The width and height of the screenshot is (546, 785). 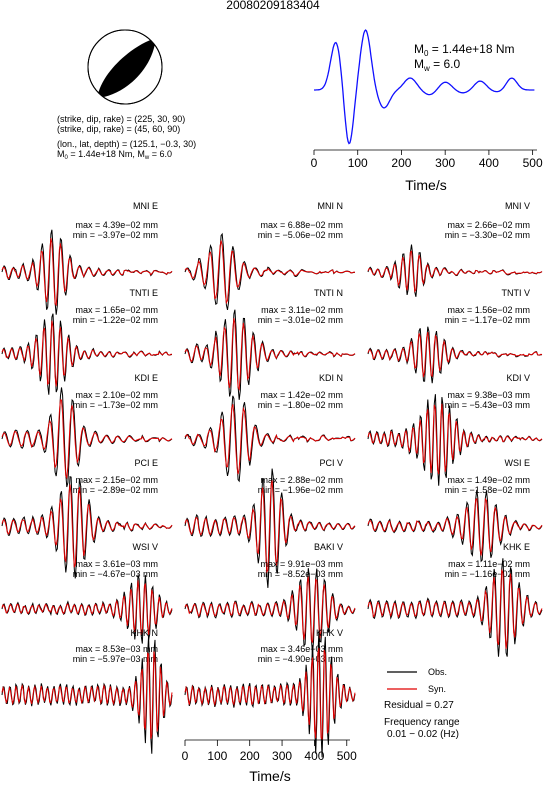 What do you see at coordinates (487, 320) in the screenshot?
I see `station-min: min = −1.17e−02 mm` at bounding box center [487, 320].